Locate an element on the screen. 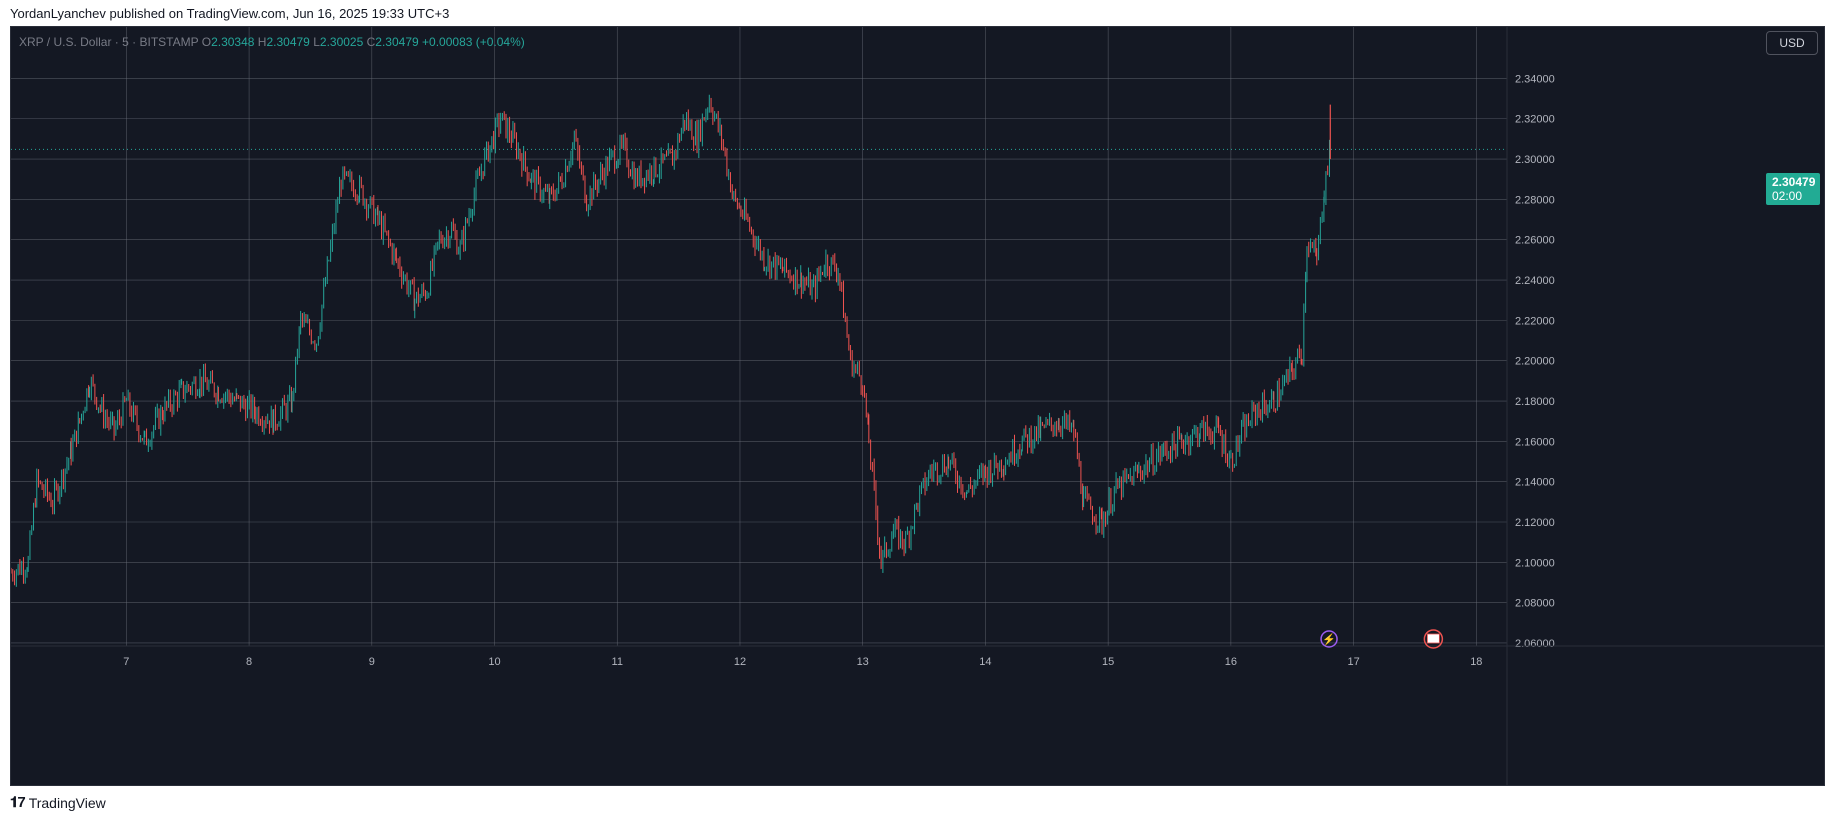 This screenshot has width=1835, height=820. x-tick-label: 10 is located at coordinates (494, 662).